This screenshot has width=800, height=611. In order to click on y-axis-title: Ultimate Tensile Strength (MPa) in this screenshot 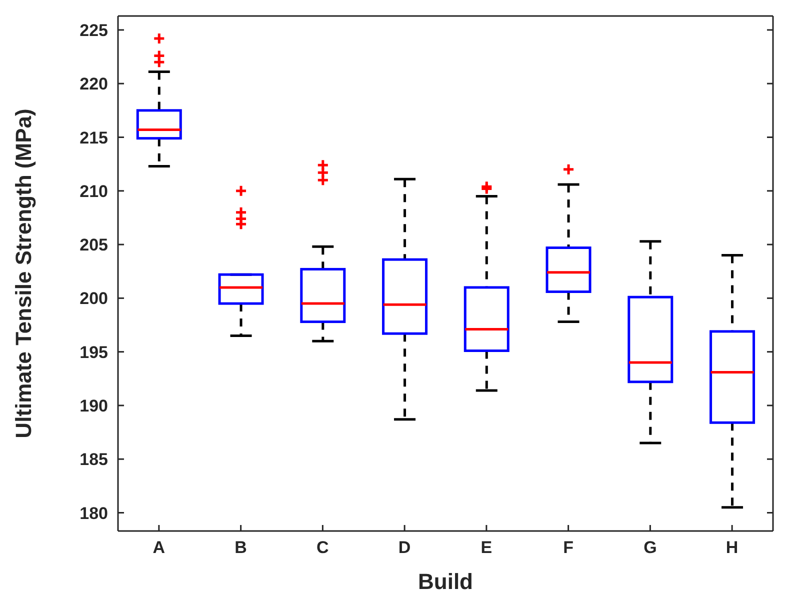, I will do `click(23, 273)`.